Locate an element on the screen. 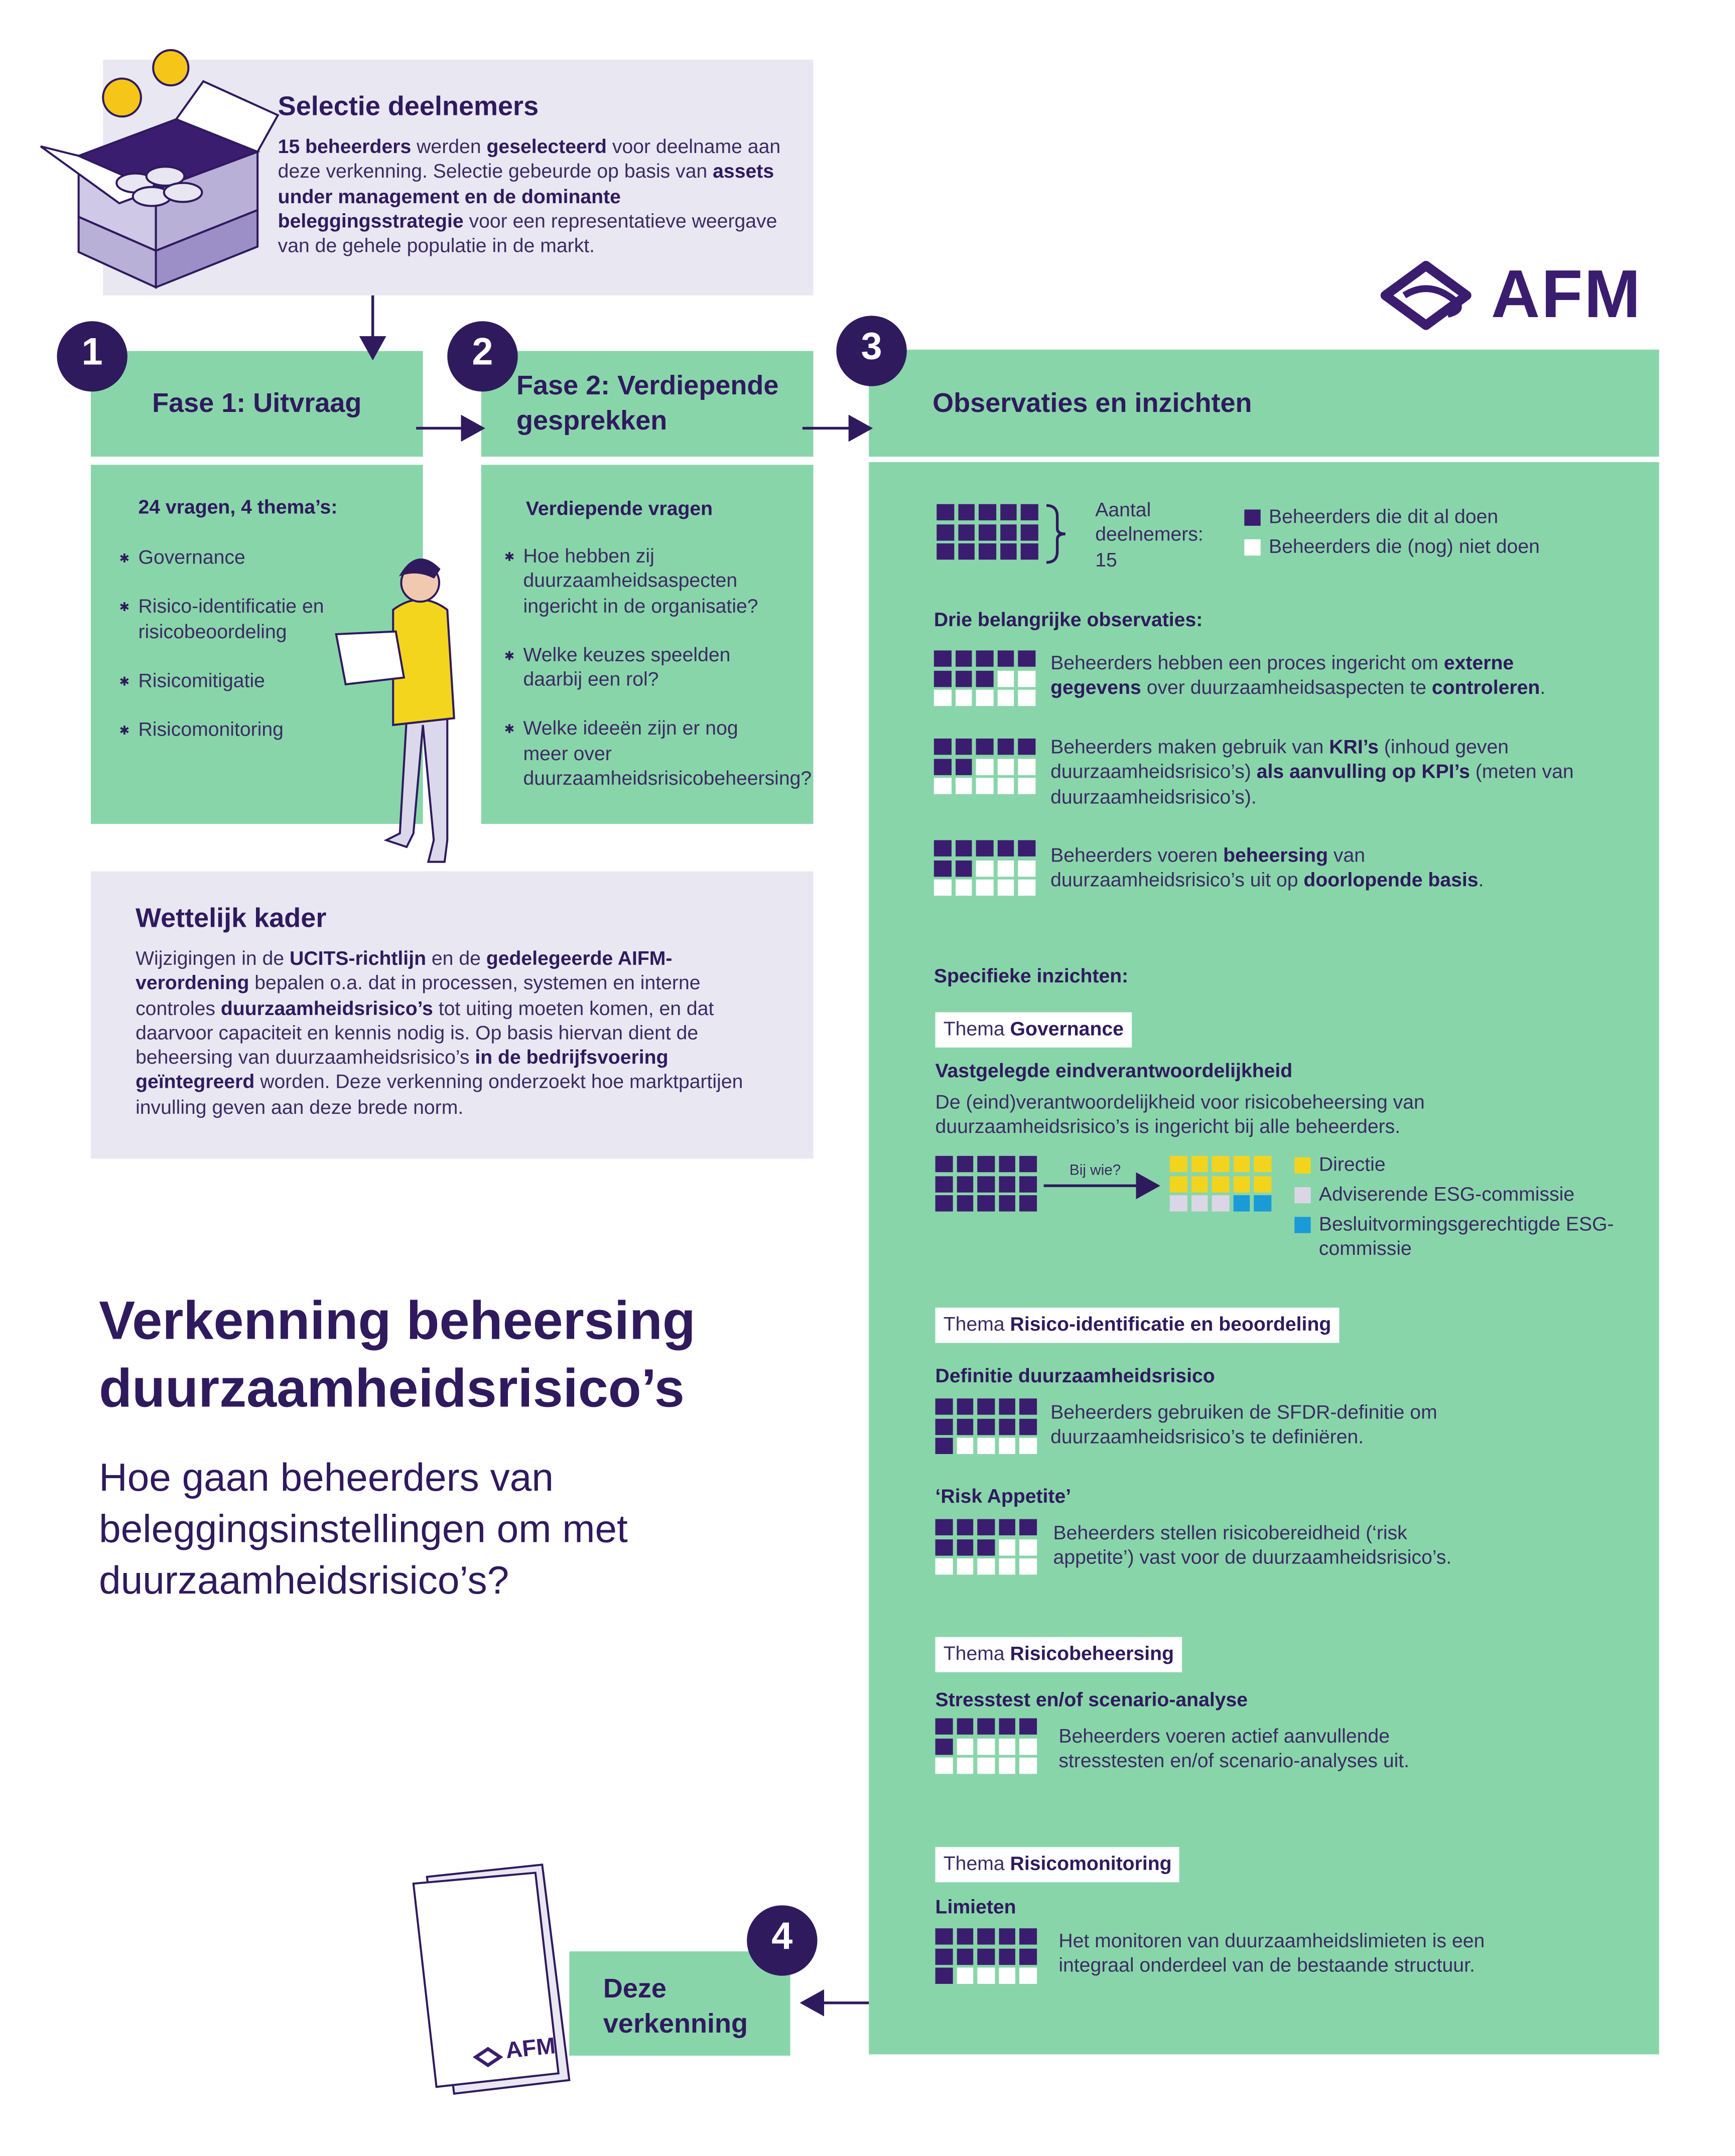 The height and width of the screenshot is (2156, 1735). step-number: 3 is located at coordinates (871, 346).